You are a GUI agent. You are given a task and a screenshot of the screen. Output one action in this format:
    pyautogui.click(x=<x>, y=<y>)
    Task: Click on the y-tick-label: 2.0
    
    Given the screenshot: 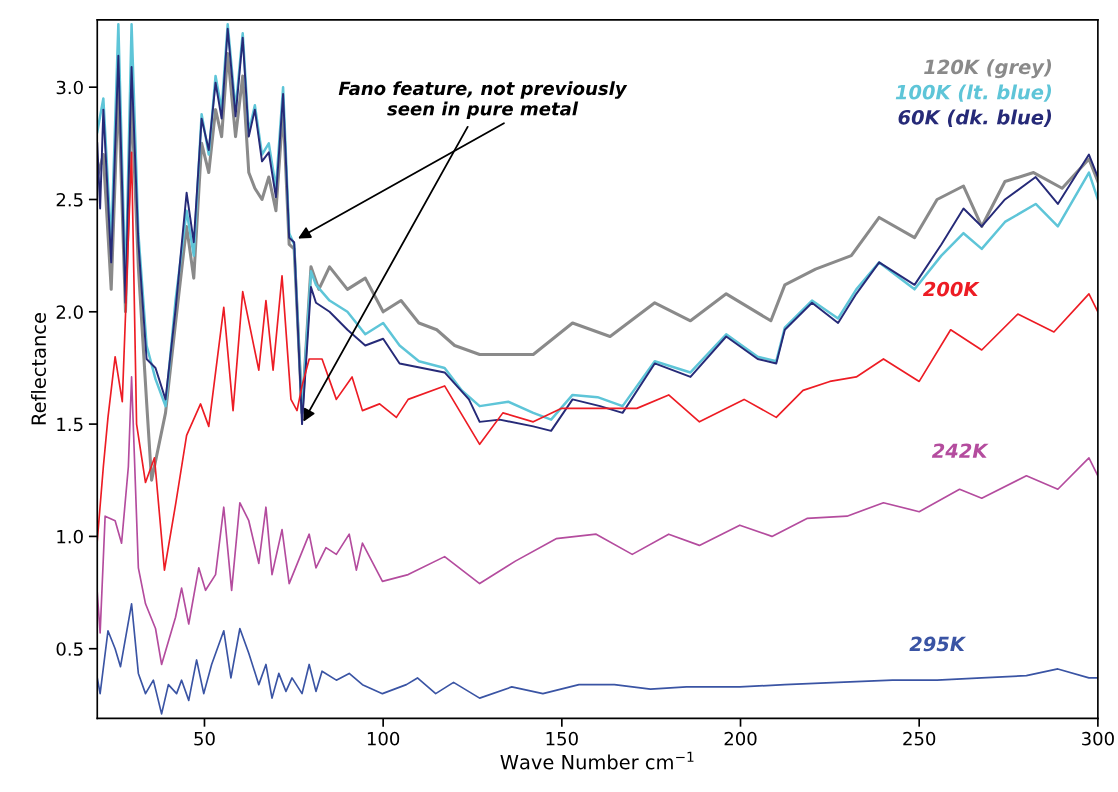 What is the action you would take?
    pyautogui.click(x=69, y=312)
    